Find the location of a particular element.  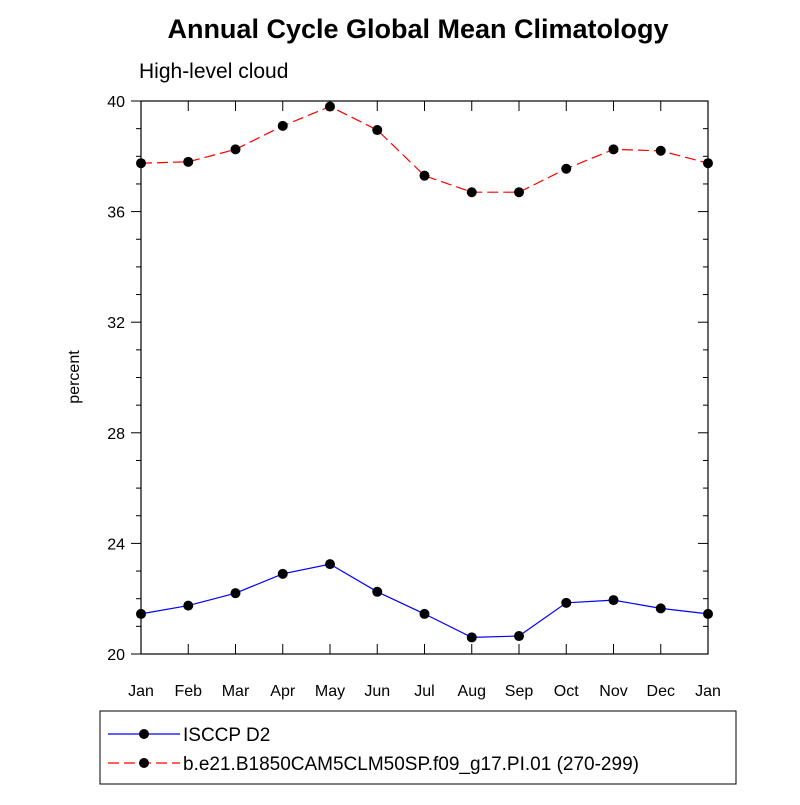

legend-label-0: ISCCP D2 is located at coordinates (226, 735).